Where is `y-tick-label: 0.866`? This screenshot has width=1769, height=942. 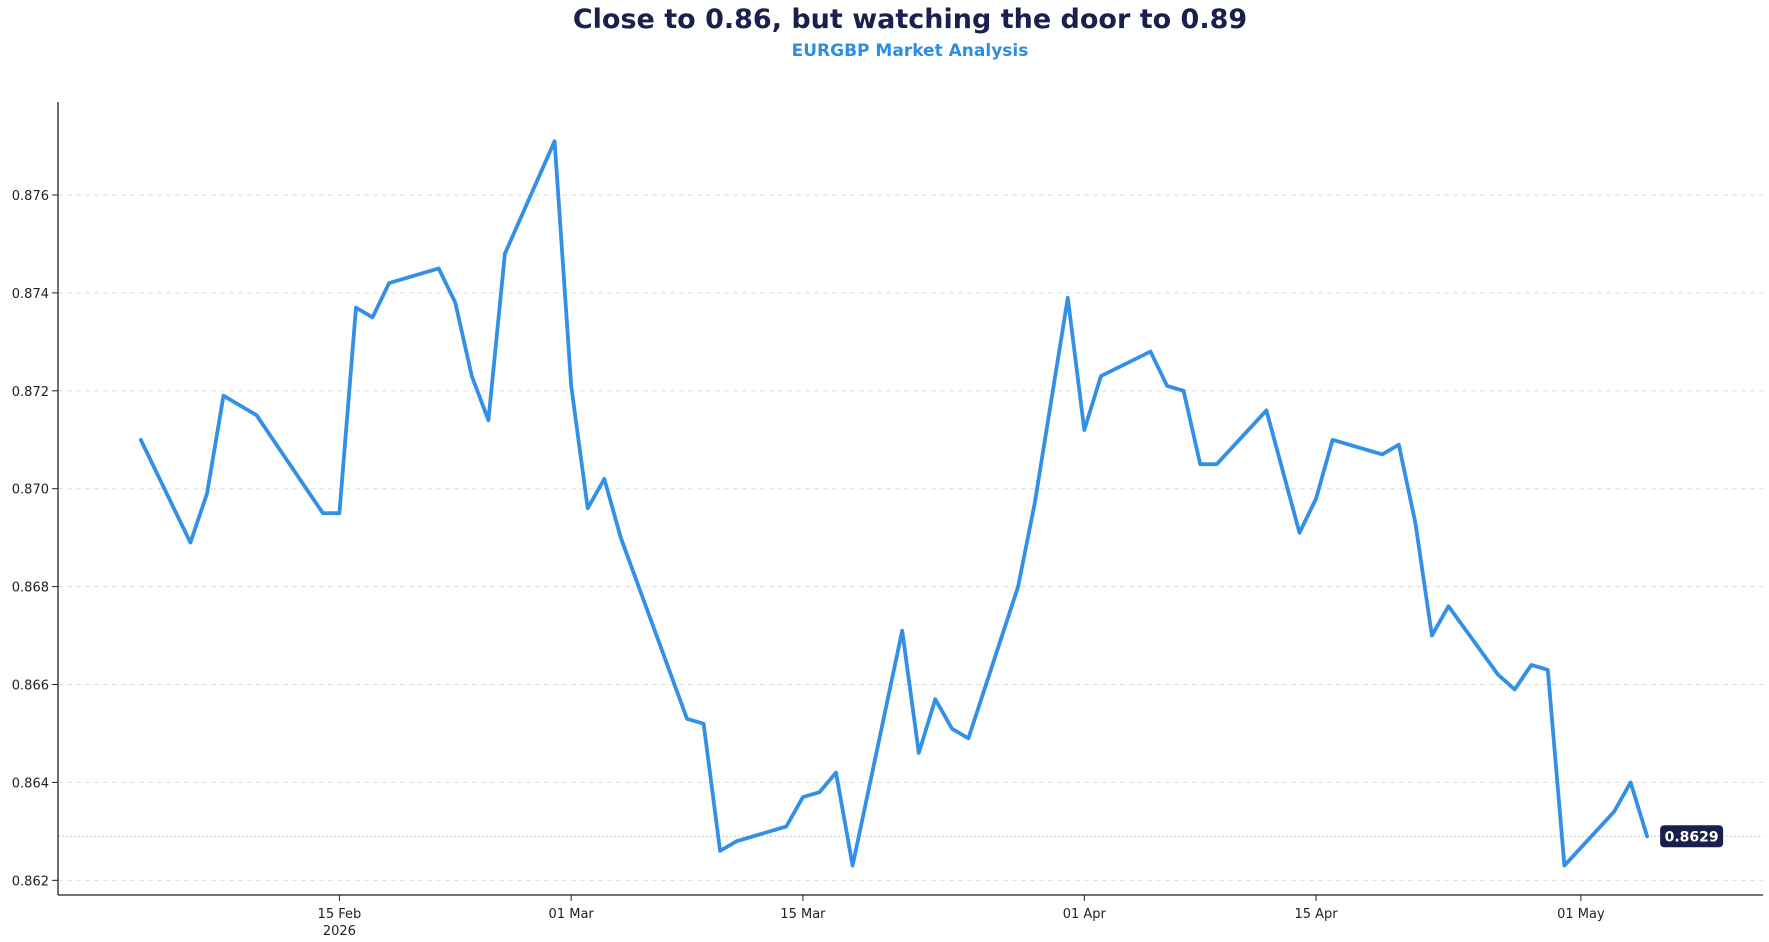 y-tick-label: 0.866 is located at coordinates (30, 686).